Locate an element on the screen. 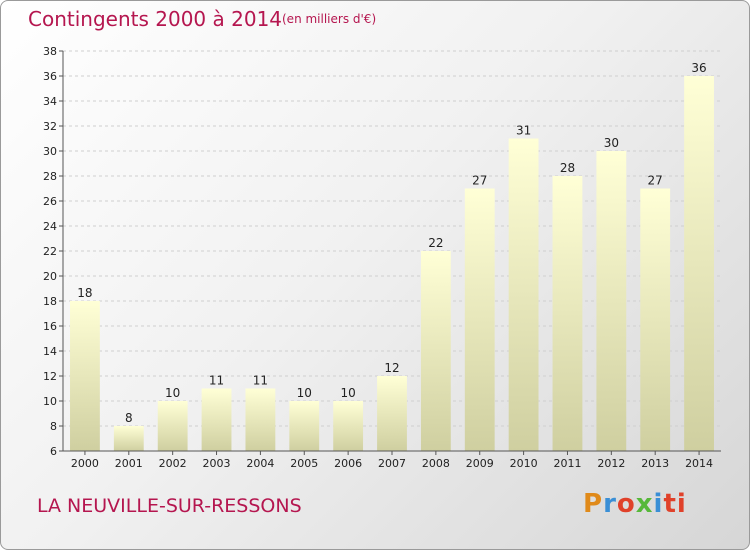  value-label-2010: 31 is located at coordinates (523, 131).